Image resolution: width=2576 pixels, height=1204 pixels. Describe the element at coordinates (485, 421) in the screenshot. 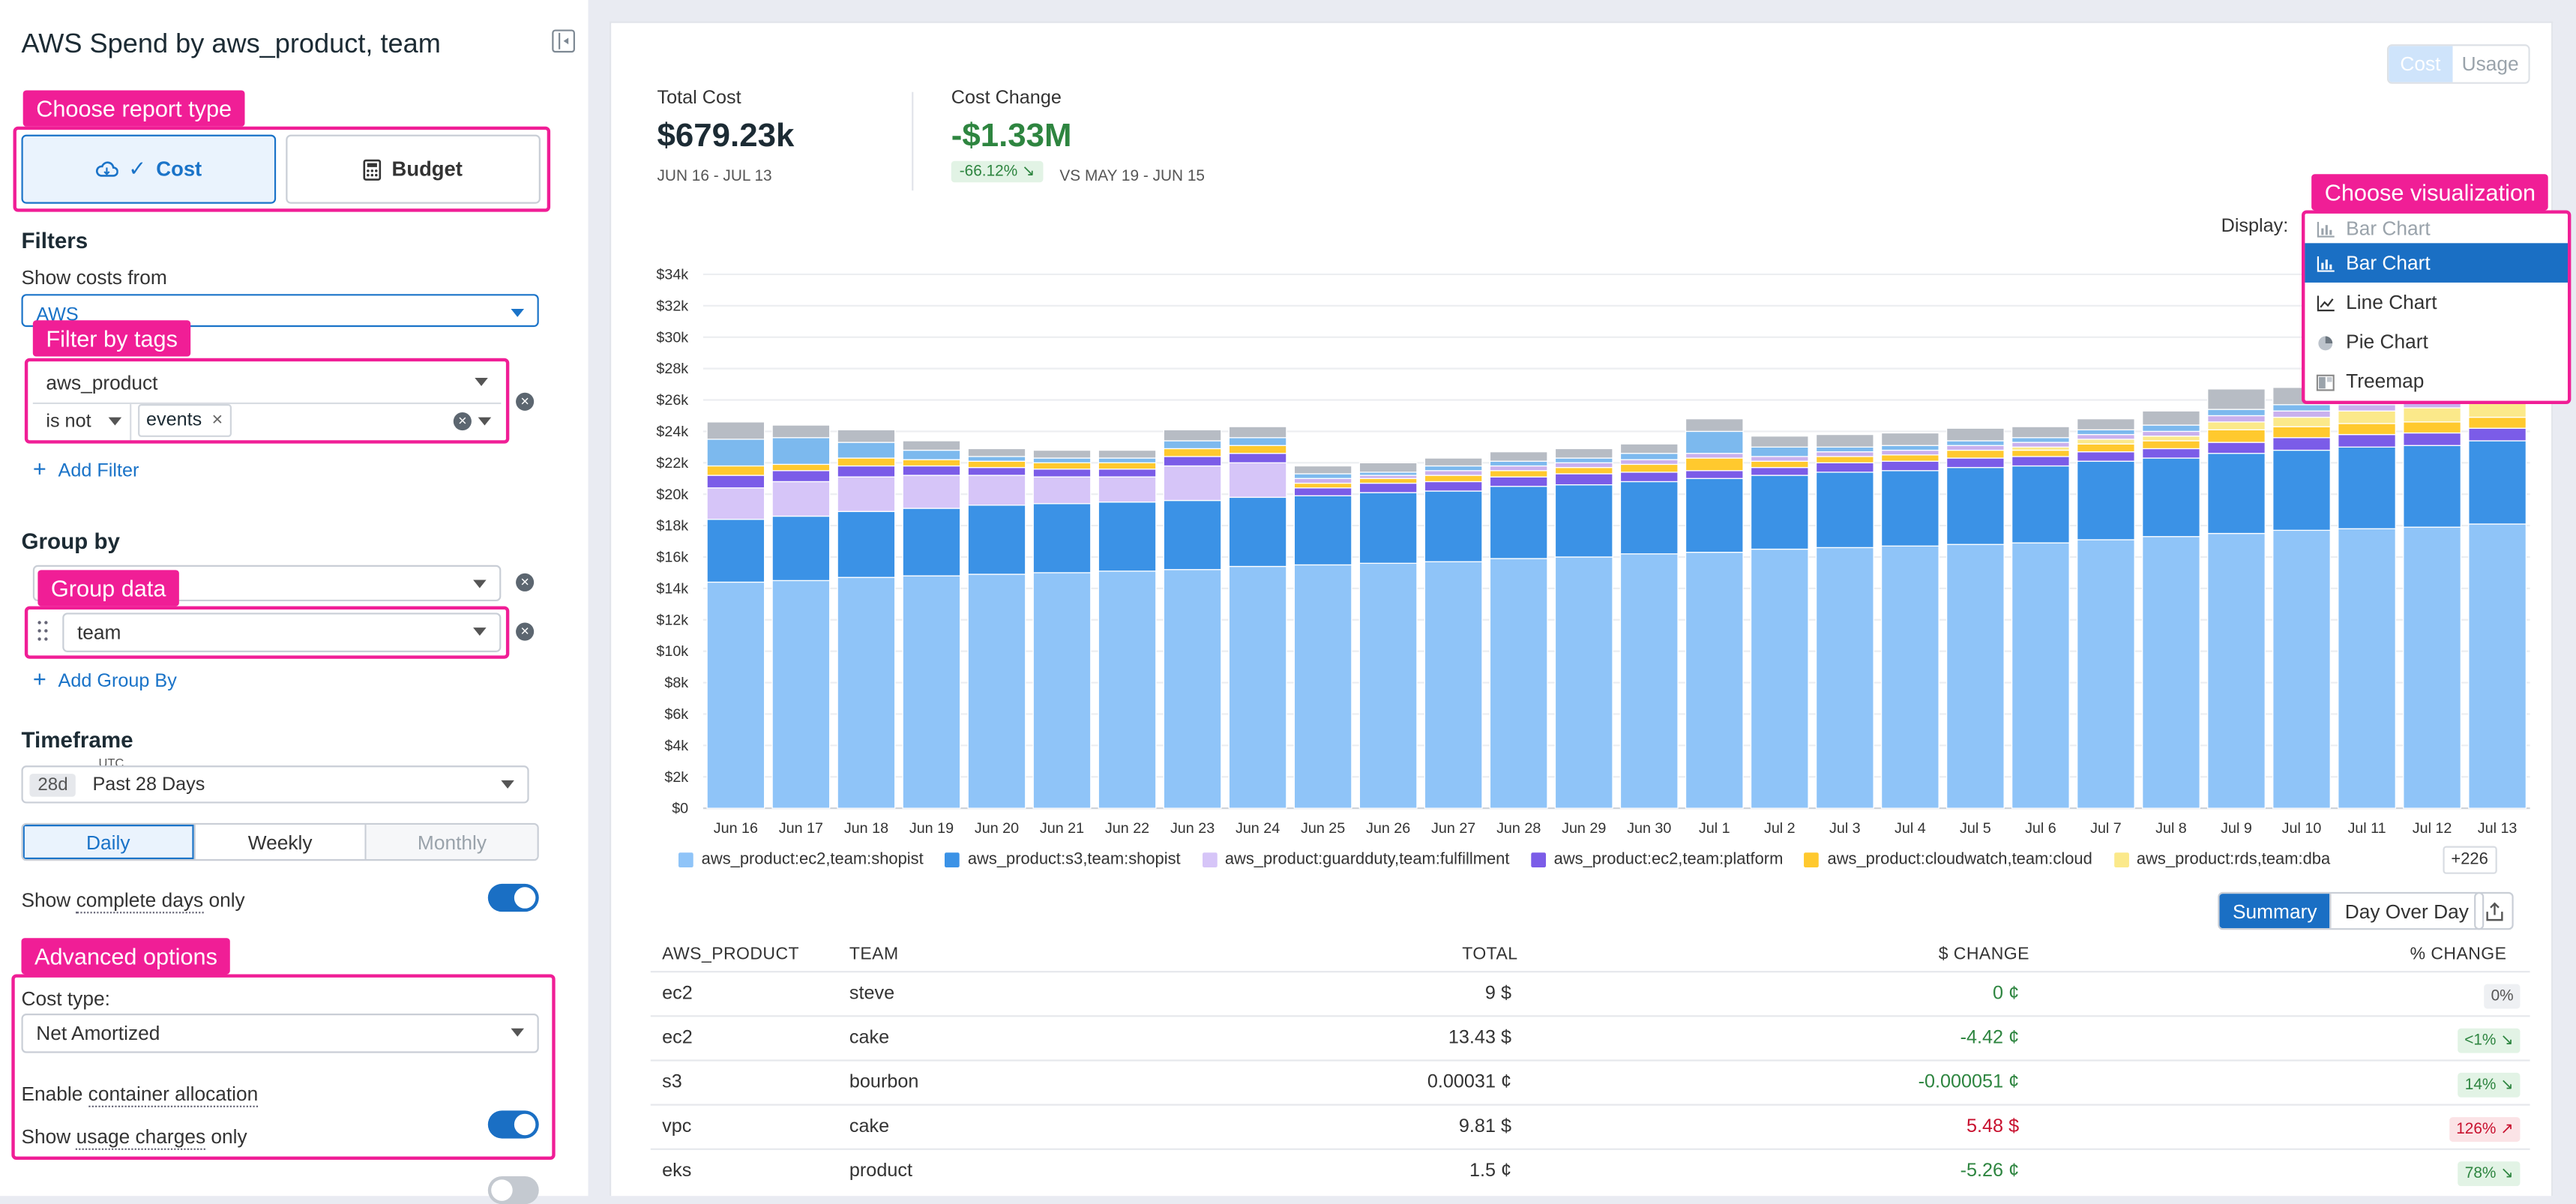

I see `chevron-down-icon` at that location.